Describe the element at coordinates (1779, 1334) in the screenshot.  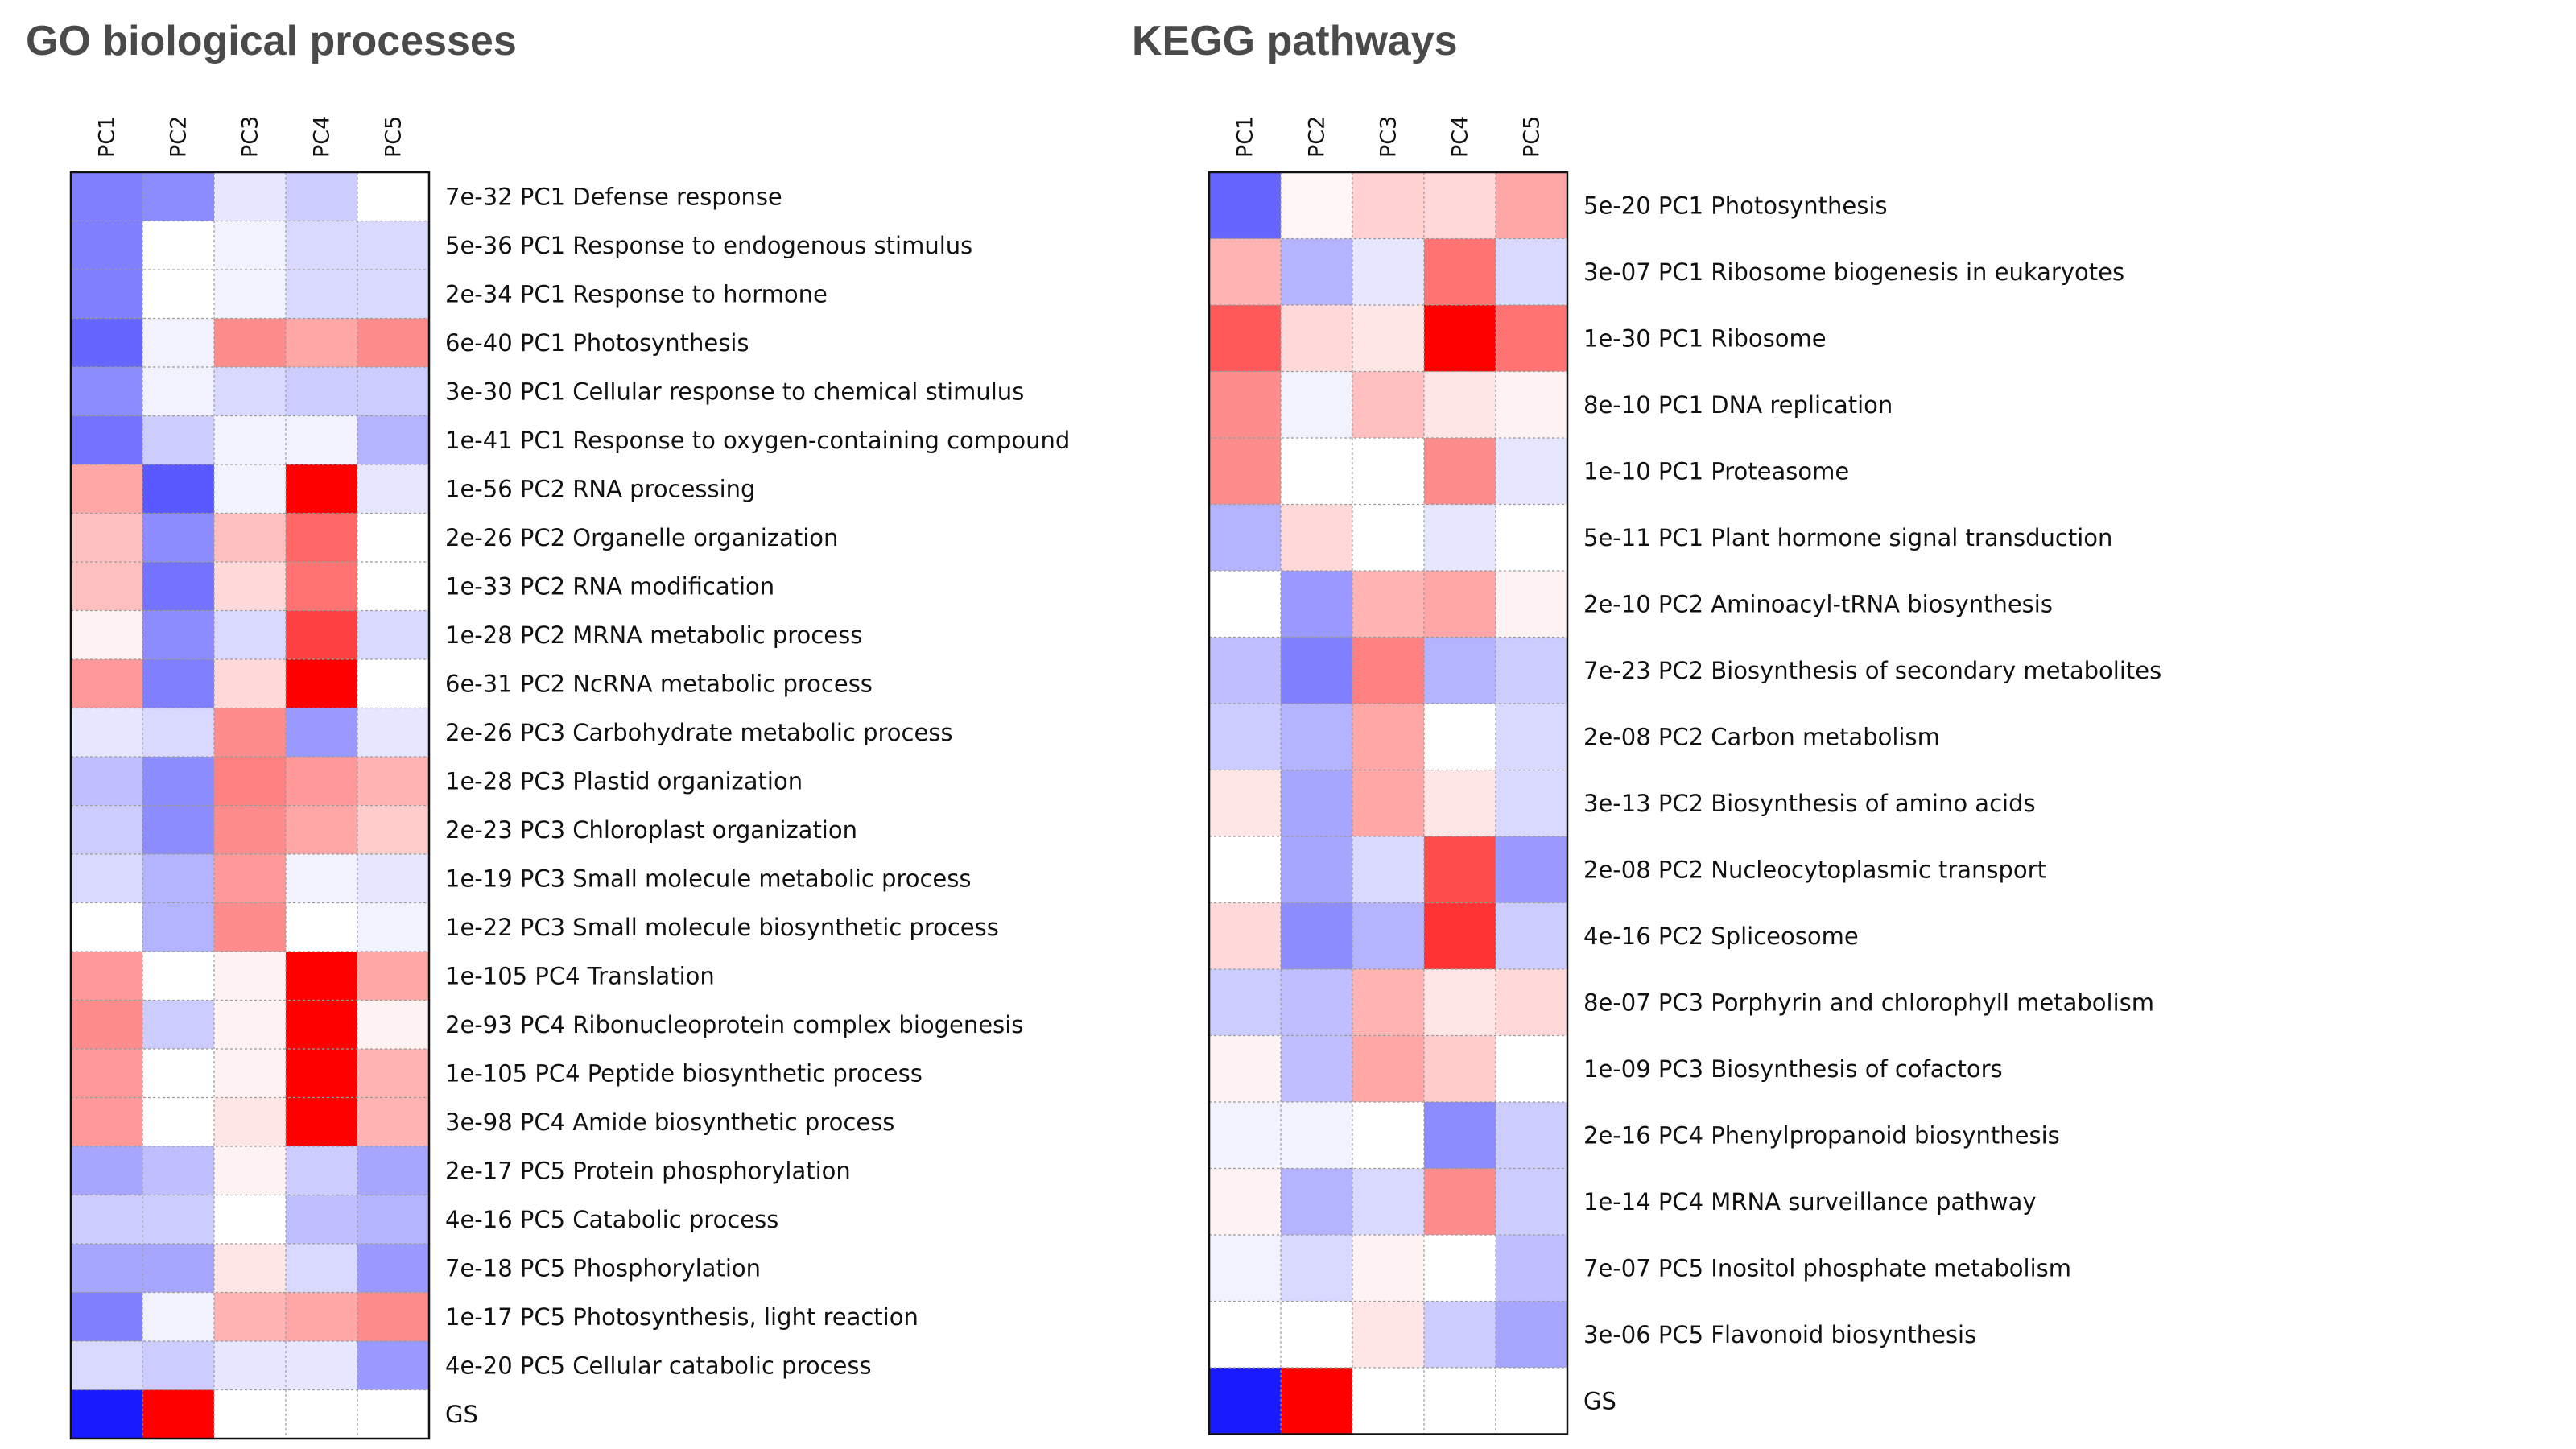
I see `row-label: 3e-06 PC5 Flavonoid biosynthesis` at that location.